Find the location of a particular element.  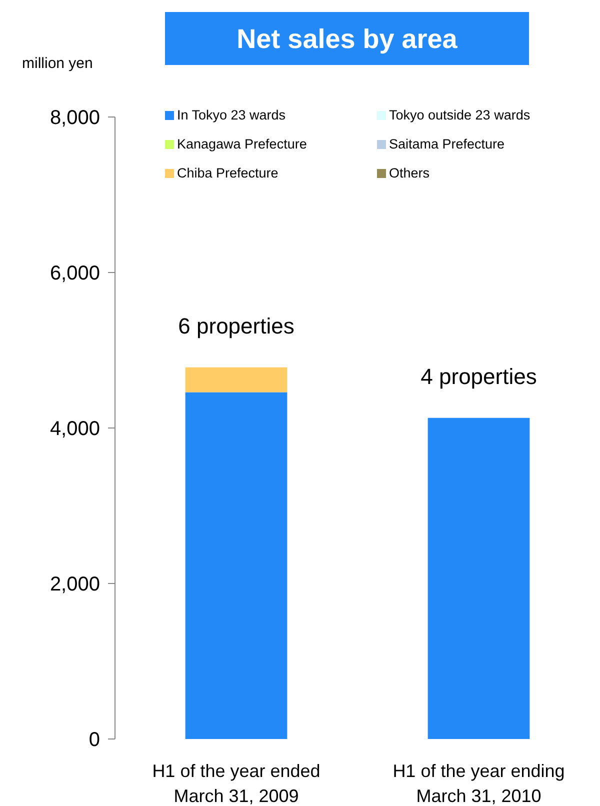

annotation: 6 properties is located at coordinates (236, 325).